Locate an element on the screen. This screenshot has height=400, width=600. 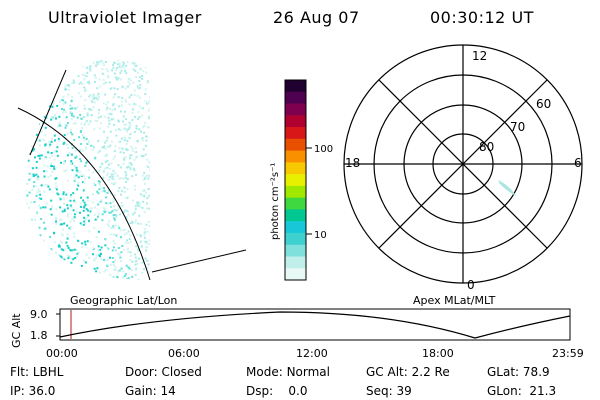
altitude-xtick-4: 23:59 is located at coordinates (568, 353).